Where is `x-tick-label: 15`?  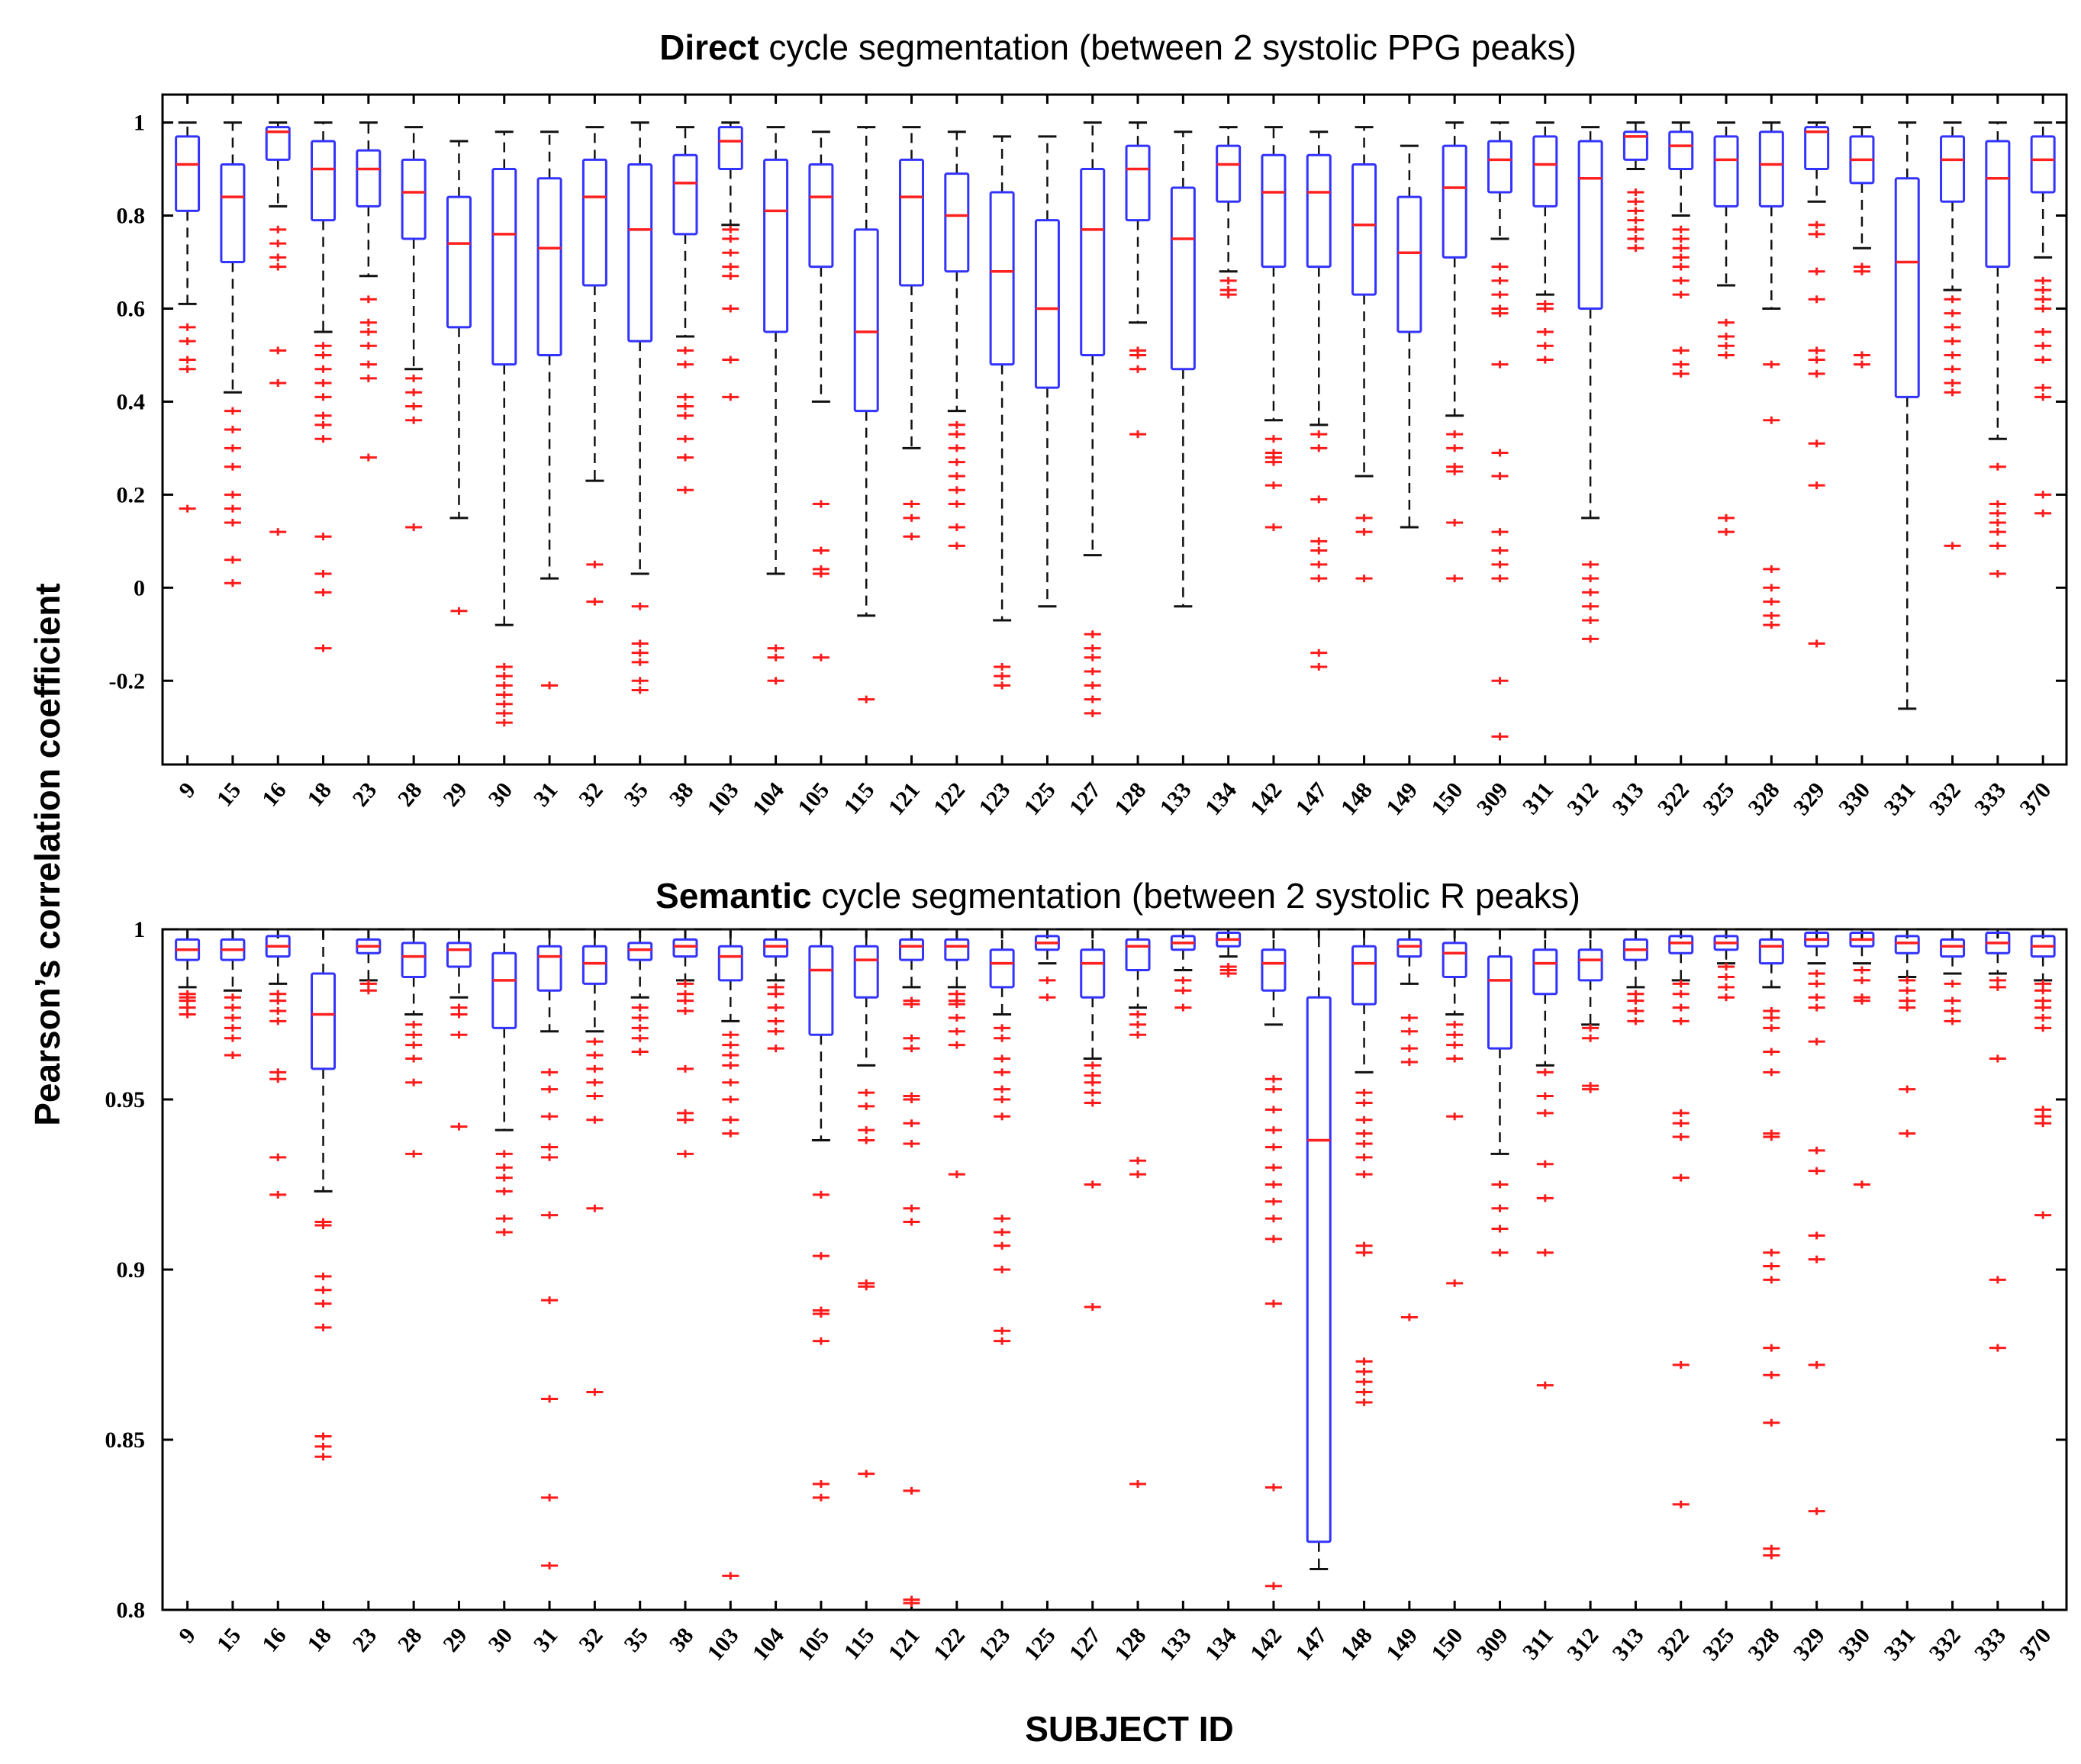
x-tick-label: 15 is located at coordinates (229, 794).